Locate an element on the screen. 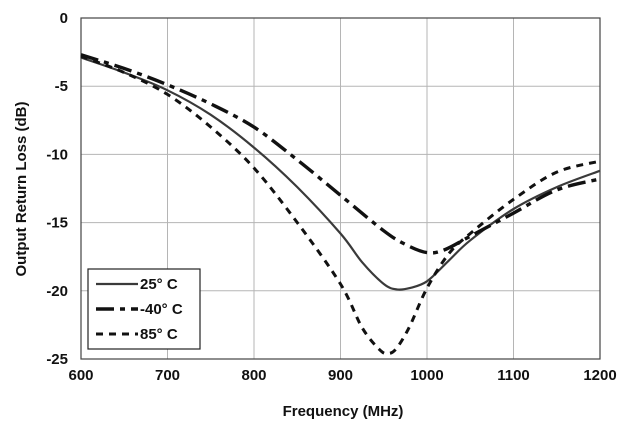  y-tick-label: -20 is located at coordinates (57, 291).